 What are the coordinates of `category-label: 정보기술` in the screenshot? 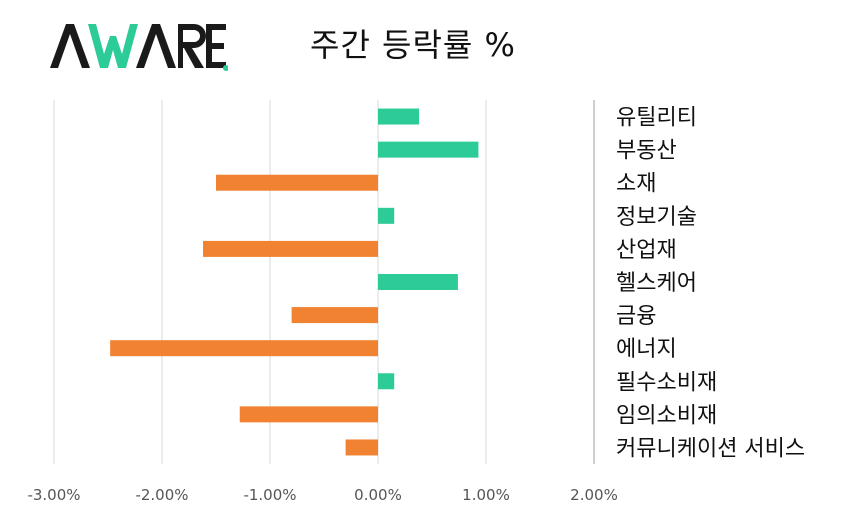 It's located at (656, 217).